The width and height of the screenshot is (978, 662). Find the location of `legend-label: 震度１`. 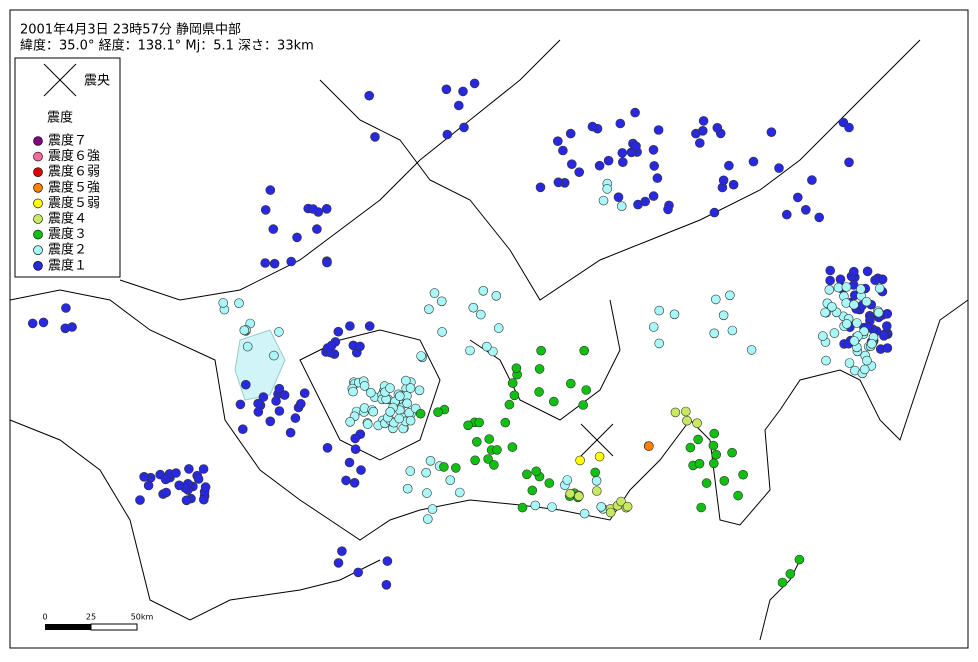

legend-label: 震度１ is located at coordinates (67, 265).